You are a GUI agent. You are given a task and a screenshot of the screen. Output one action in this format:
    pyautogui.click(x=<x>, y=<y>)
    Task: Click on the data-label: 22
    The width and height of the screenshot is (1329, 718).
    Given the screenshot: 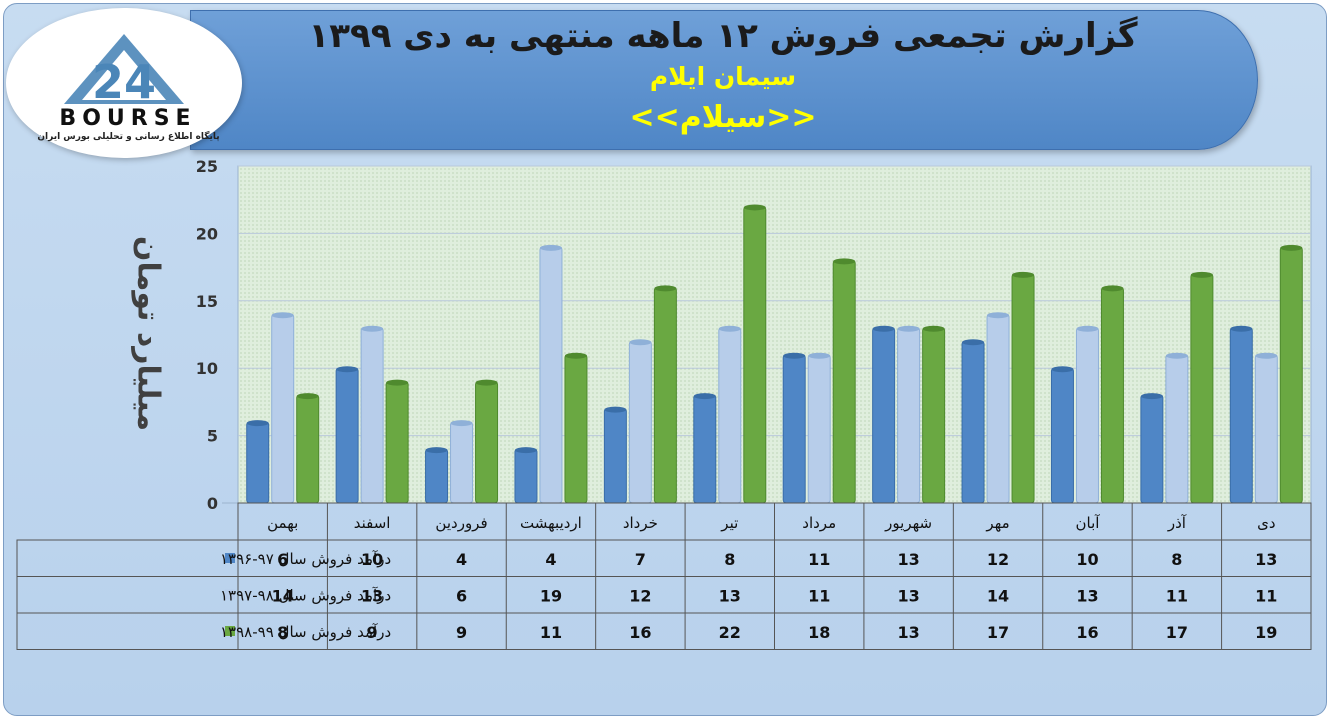 What is the action you would take?
    pyautogui.click(x=730, y=632)
    